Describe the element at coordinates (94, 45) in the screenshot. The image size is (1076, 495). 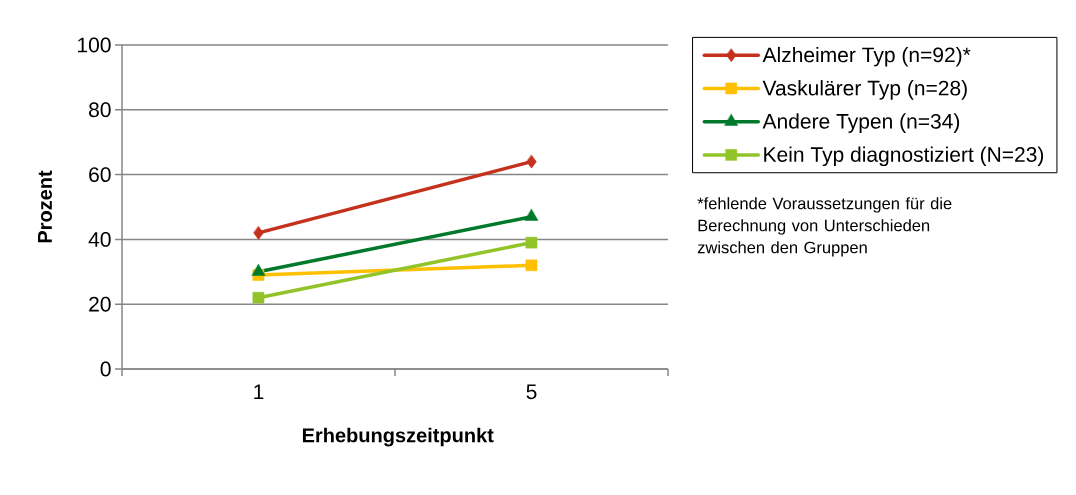
I see `y-tick-label: 100` at that location.